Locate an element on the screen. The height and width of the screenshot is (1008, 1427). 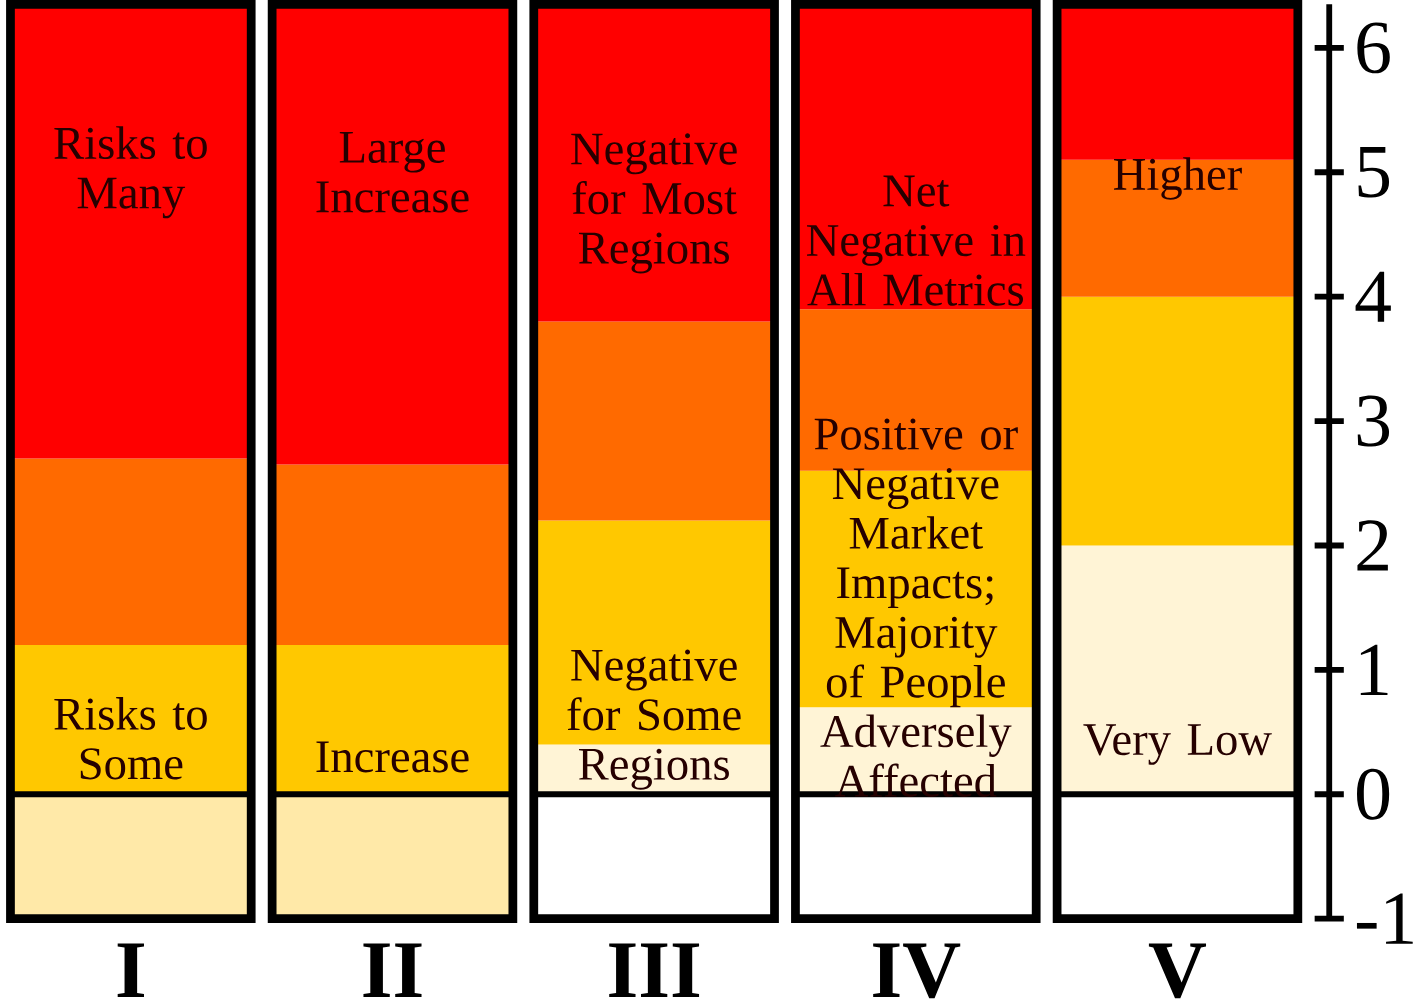
y-tick-label: 4 is located at coordinates (1373, 296).